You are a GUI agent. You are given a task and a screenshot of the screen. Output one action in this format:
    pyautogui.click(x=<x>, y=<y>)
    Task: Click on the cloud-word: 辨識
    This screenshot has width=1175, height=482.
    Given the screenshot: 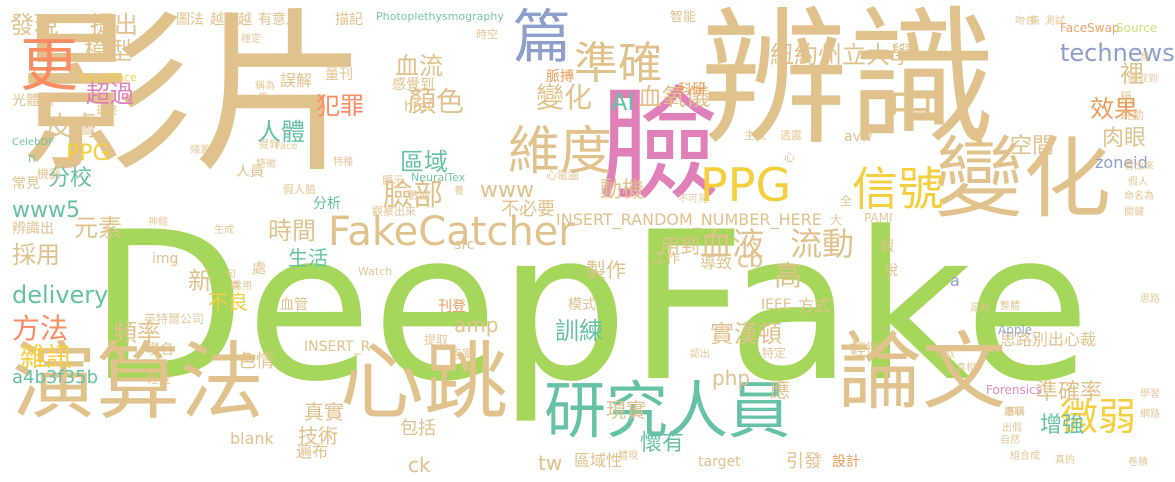 What is the action you would take?
    pyautogui.click(x=848, y=82)
    